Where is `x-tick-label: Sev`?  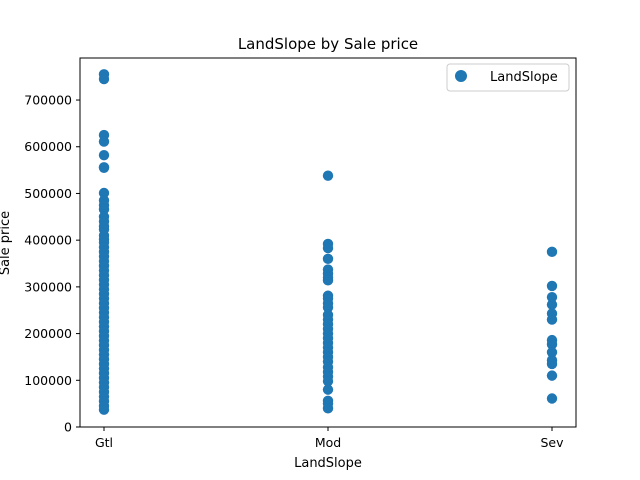 x-tick-label: Sev is located at coordinates (552, 442).